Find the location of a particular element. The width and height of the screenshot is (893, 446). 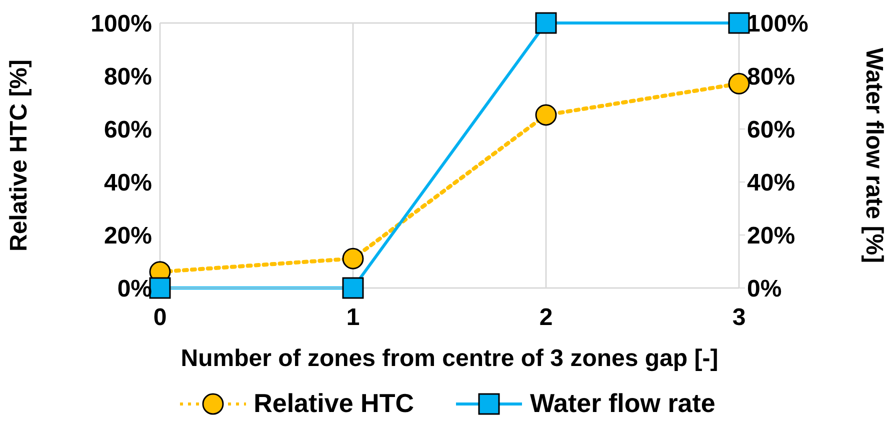

y2-tick-label: 0% is located at coordinates (764, 289).